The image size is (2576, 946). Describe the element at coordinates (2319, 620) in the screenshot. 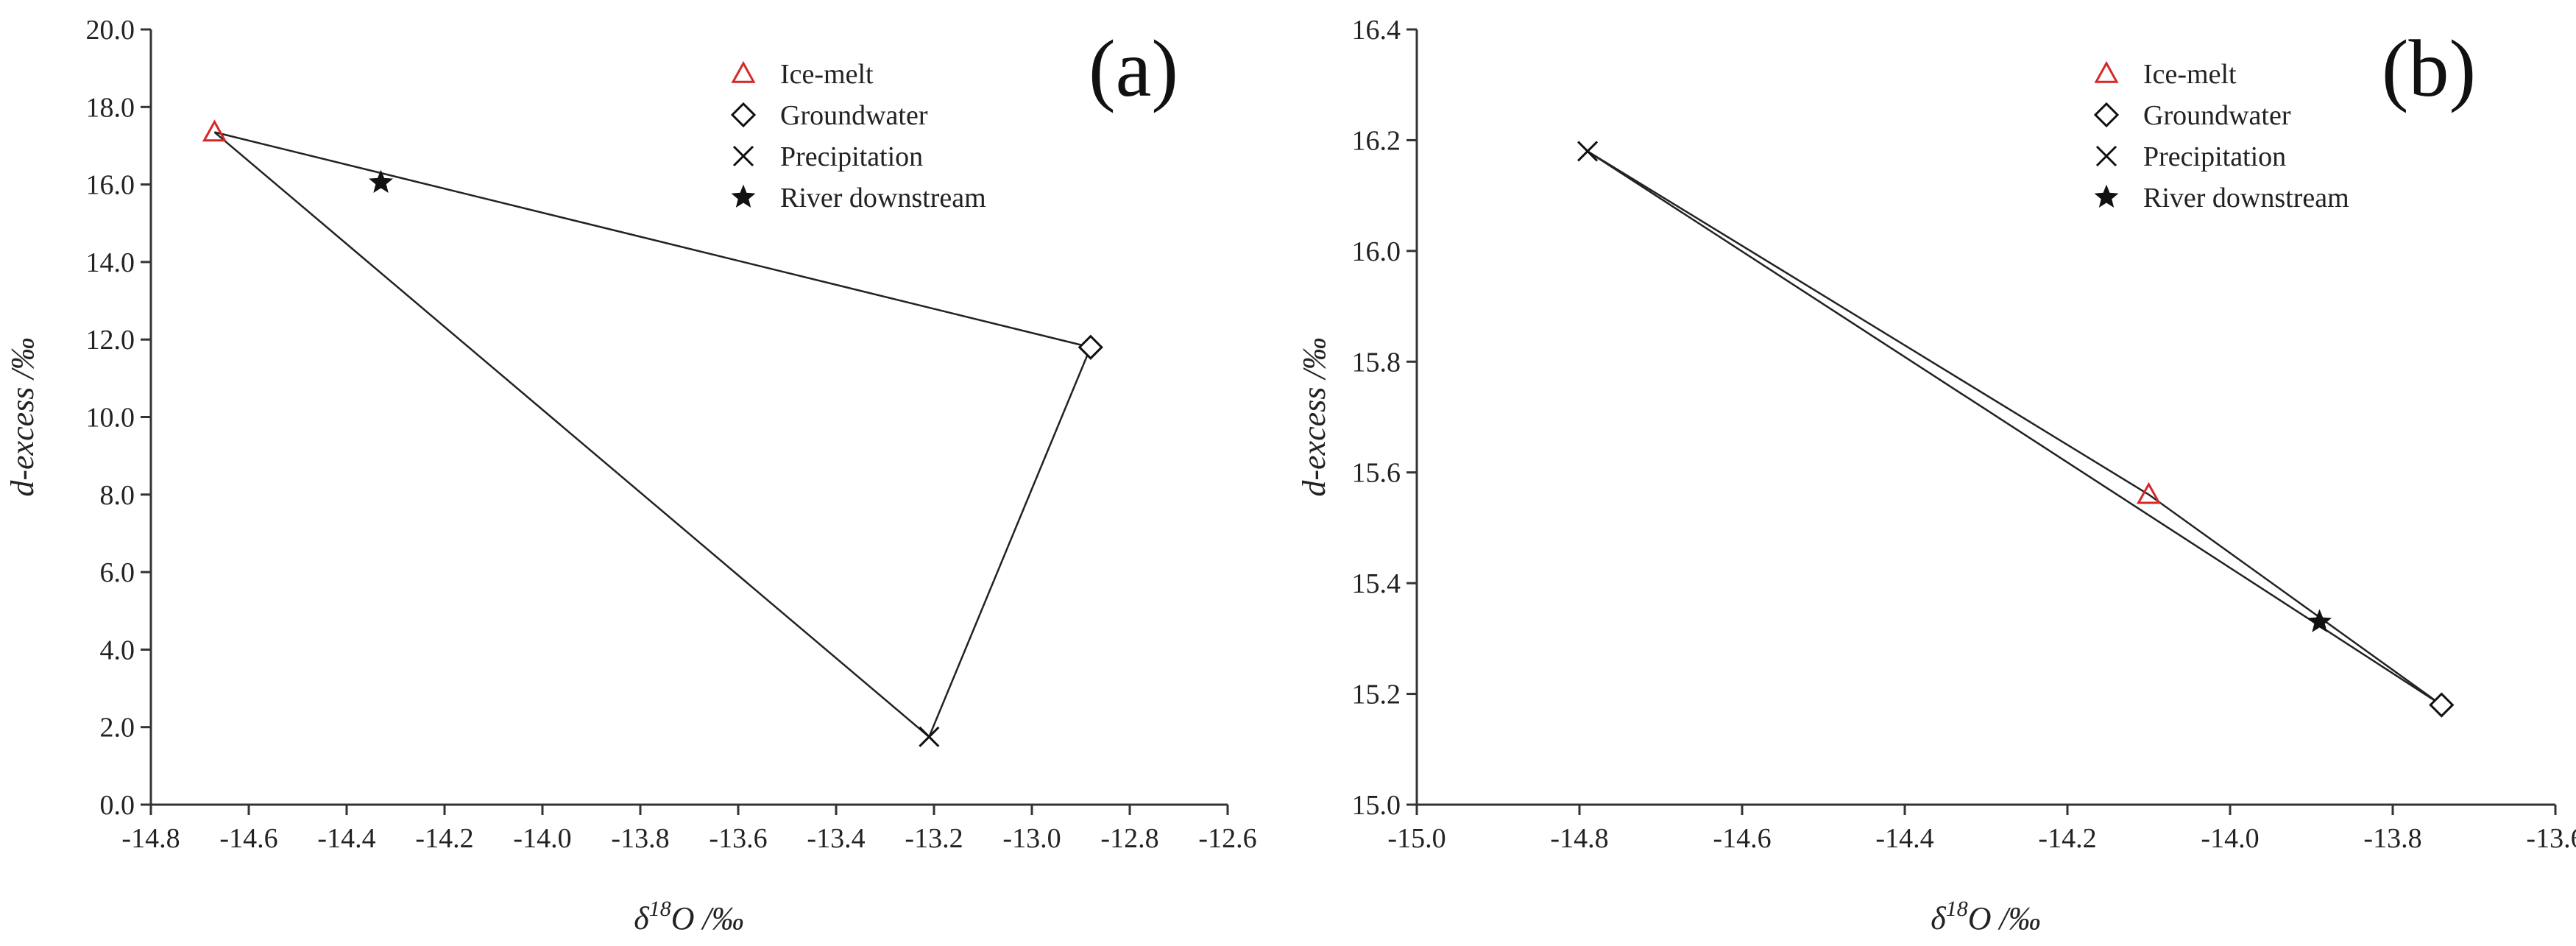

I see `panel-b-point-river-downstream` at that location.